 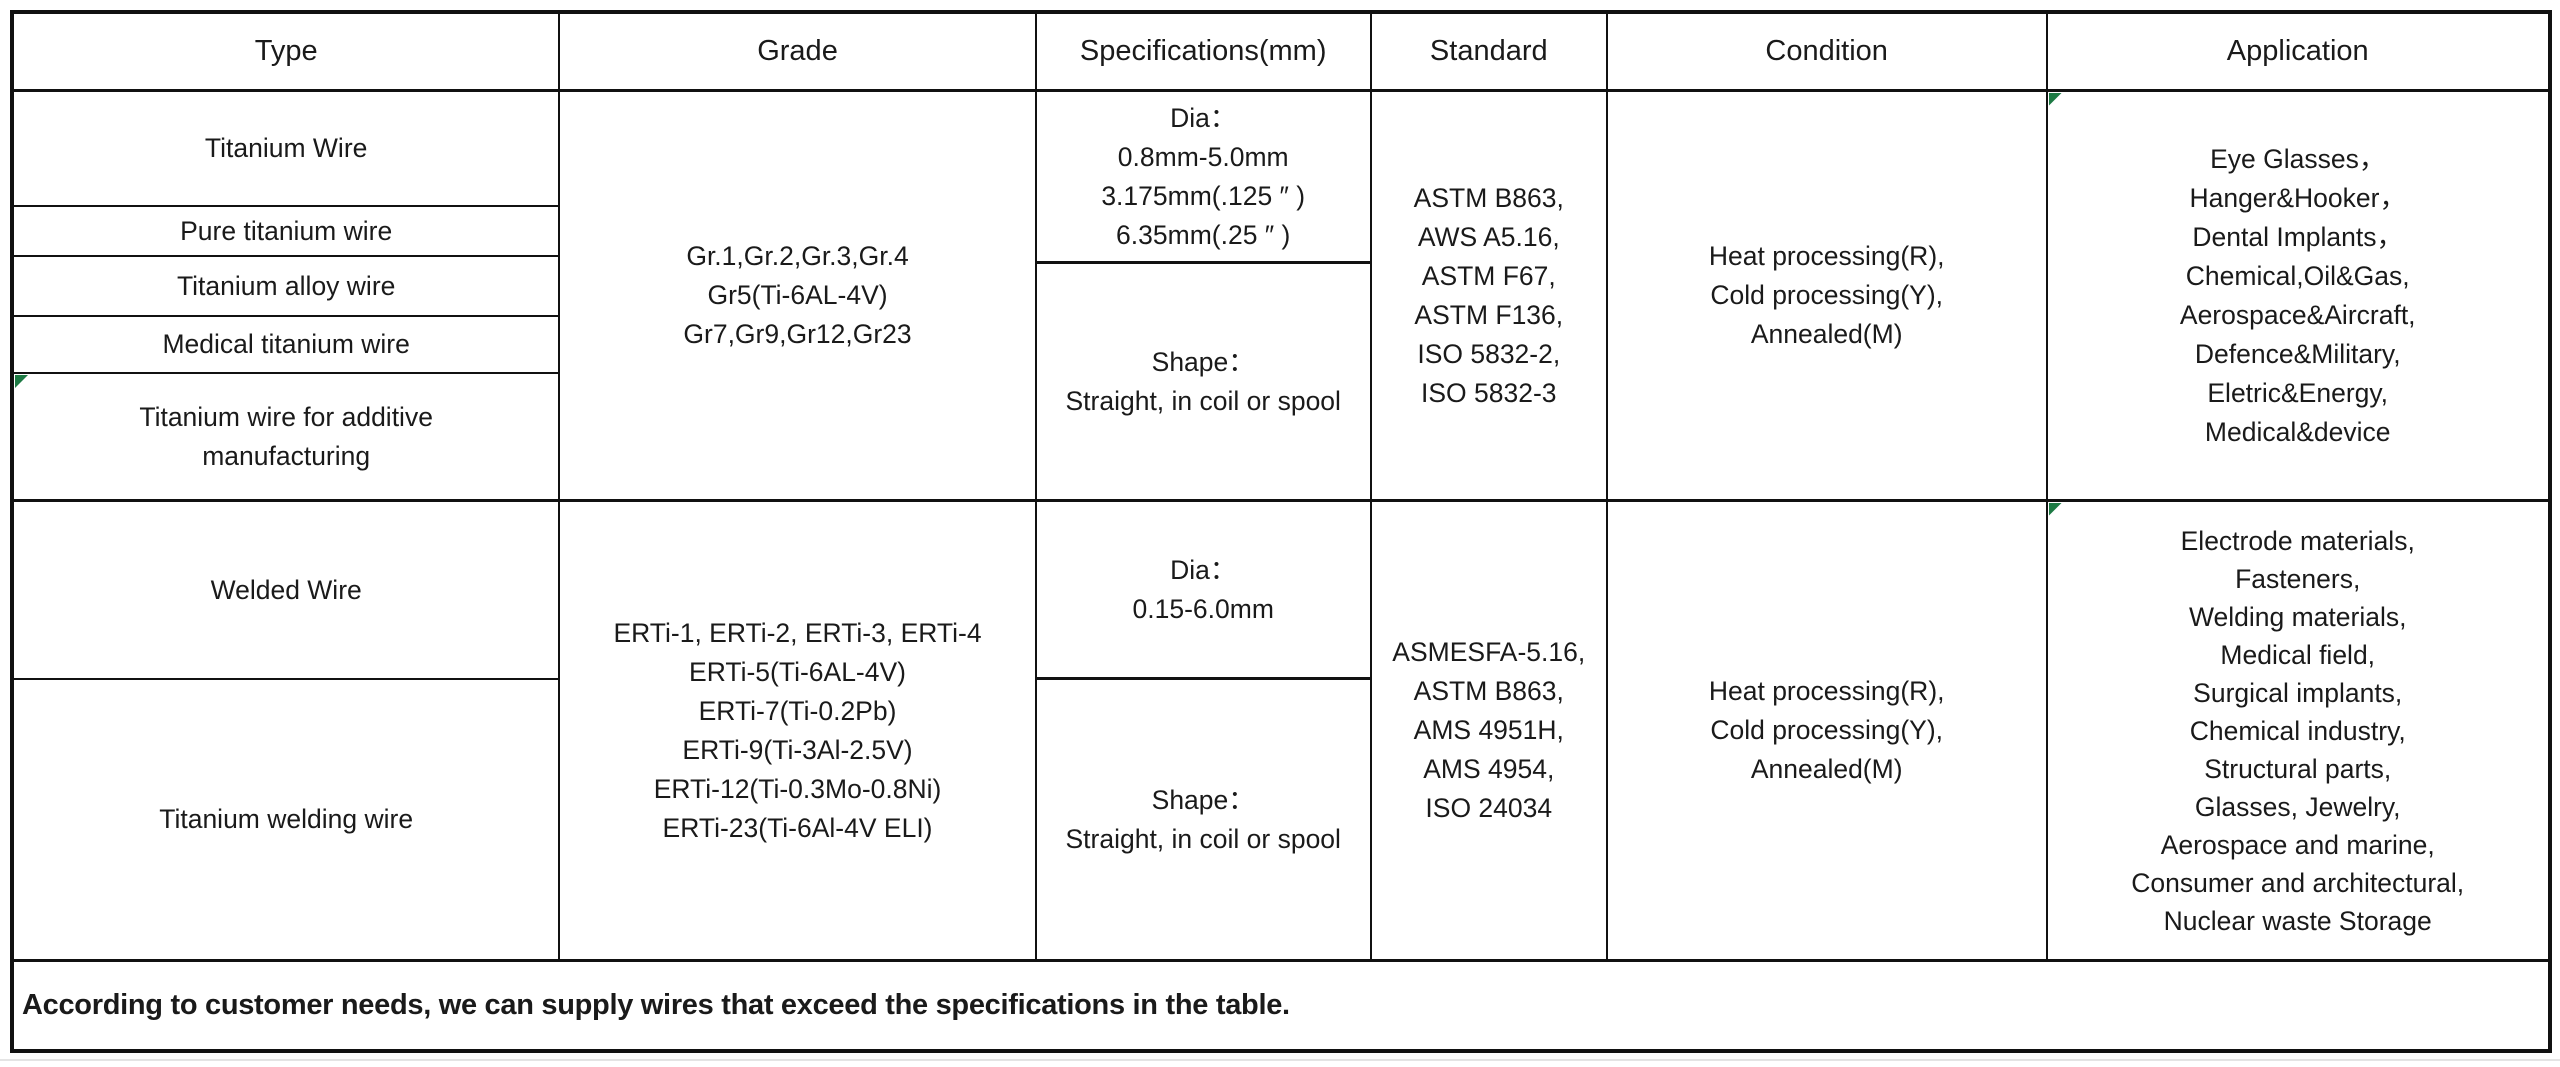 I want to click on header-specifications: Specifications(mm), so click(x=1204, y=51).